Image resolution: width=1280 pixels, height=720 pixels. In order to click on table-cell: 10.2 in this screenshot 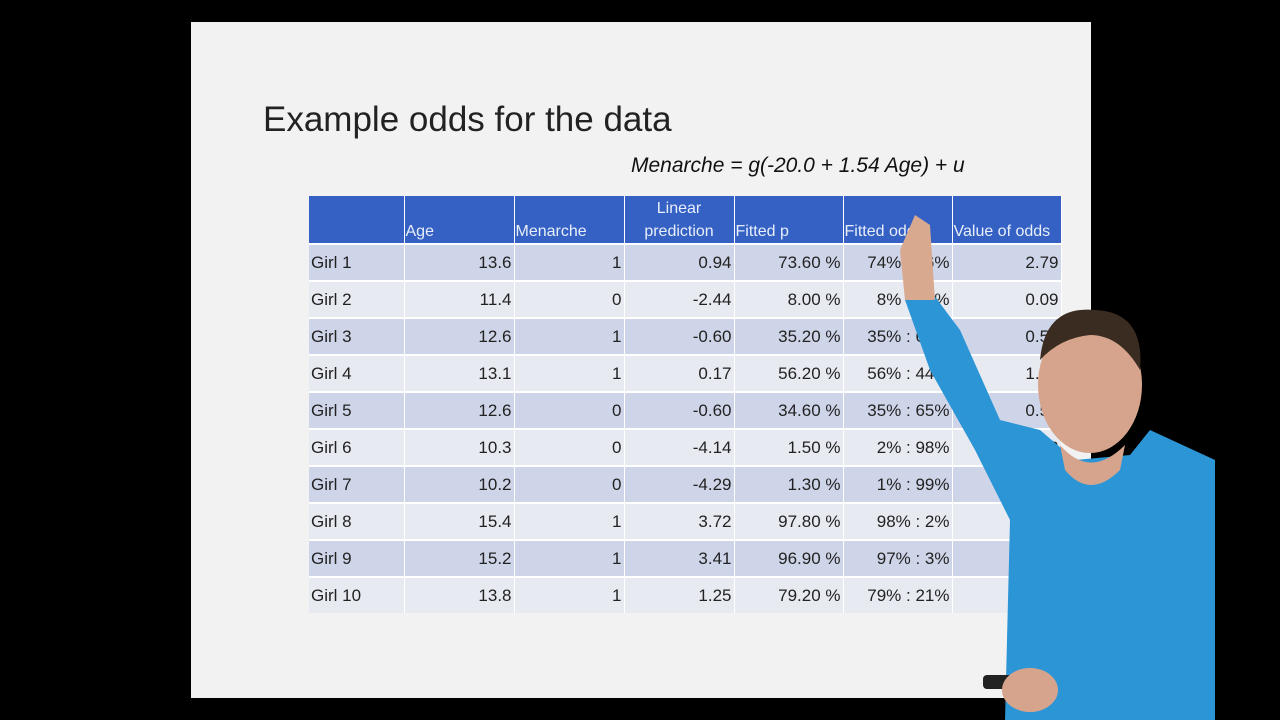, I will do `click(459, 484)`.